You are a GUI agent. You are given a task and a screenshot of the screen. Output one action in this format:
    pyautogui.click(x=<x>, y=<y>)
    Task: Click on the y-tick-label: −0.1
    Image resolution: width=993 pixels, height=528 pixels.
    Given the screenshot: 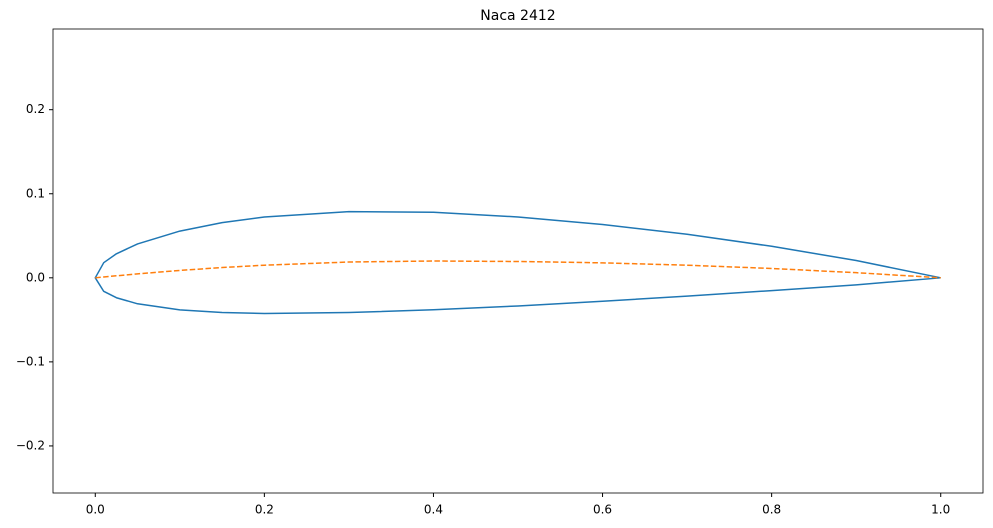 What is the action you would take?
    pyautogui.click(x=30, y=361)
    